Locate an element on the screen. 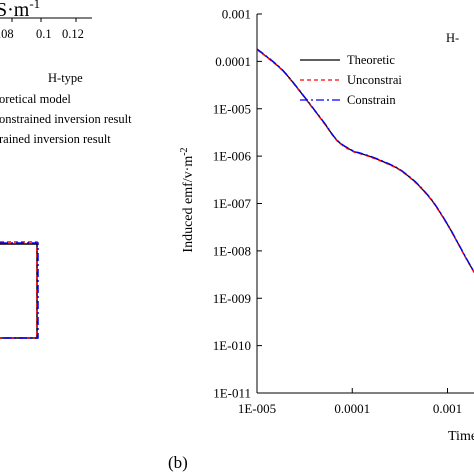 The image size is (474, 474). x-tick-label: 1E-005 is located at coordinates (257, 408).